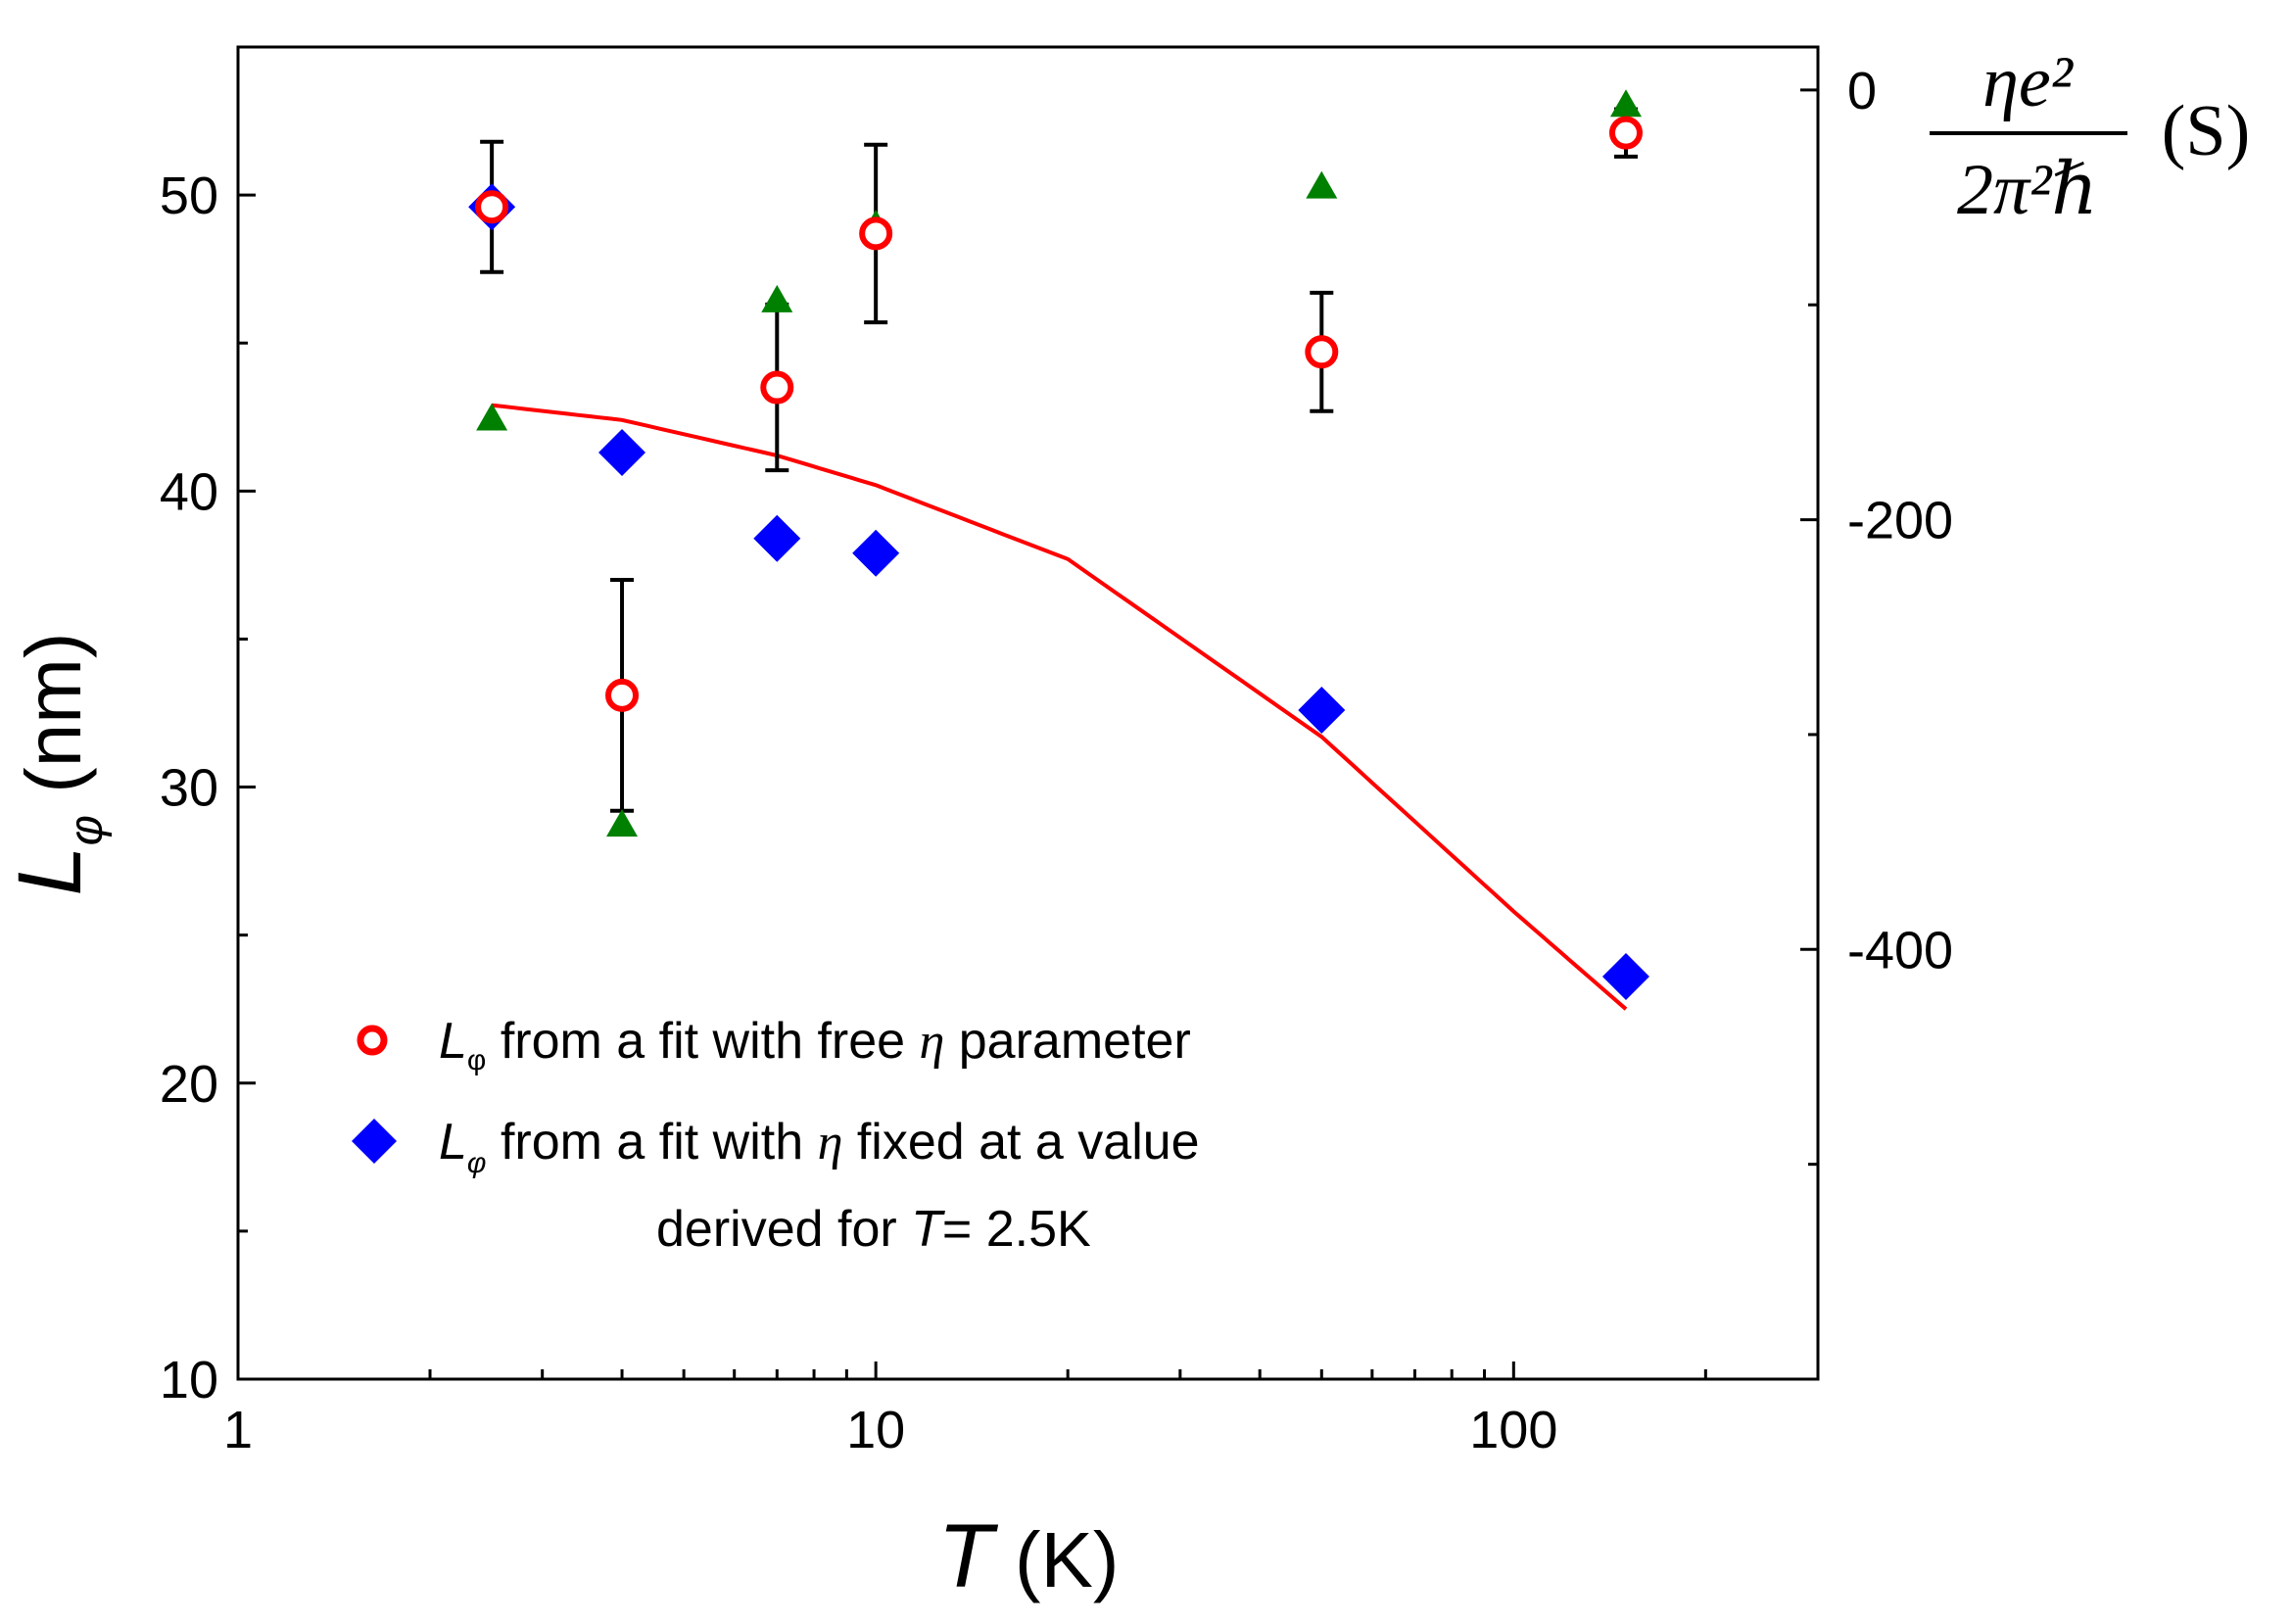 The width and height of the screenshot is (2292, 1624). Describe the element at coordinates (875, 1430) in the screenshot. I see `x-tick-label: 10` at that location.